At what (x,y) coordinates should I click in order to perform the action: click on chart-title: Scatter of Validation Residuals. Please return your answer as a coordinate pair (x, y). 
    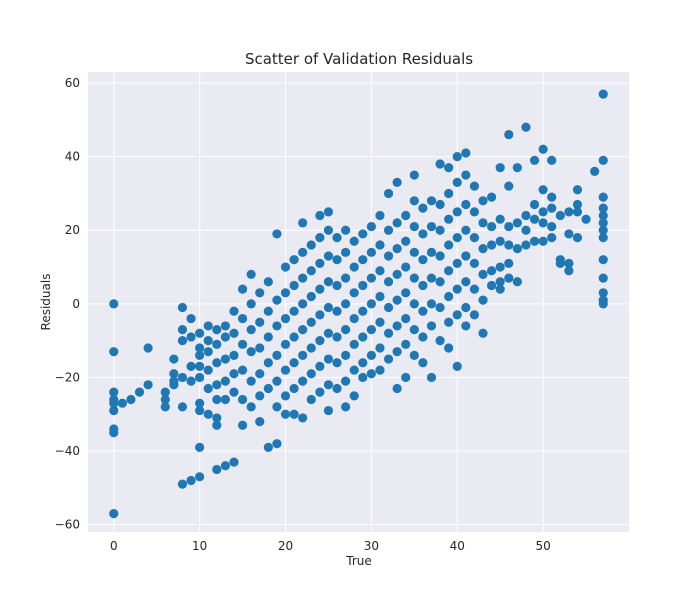
    Looking at the image, I should click on (359, 59).